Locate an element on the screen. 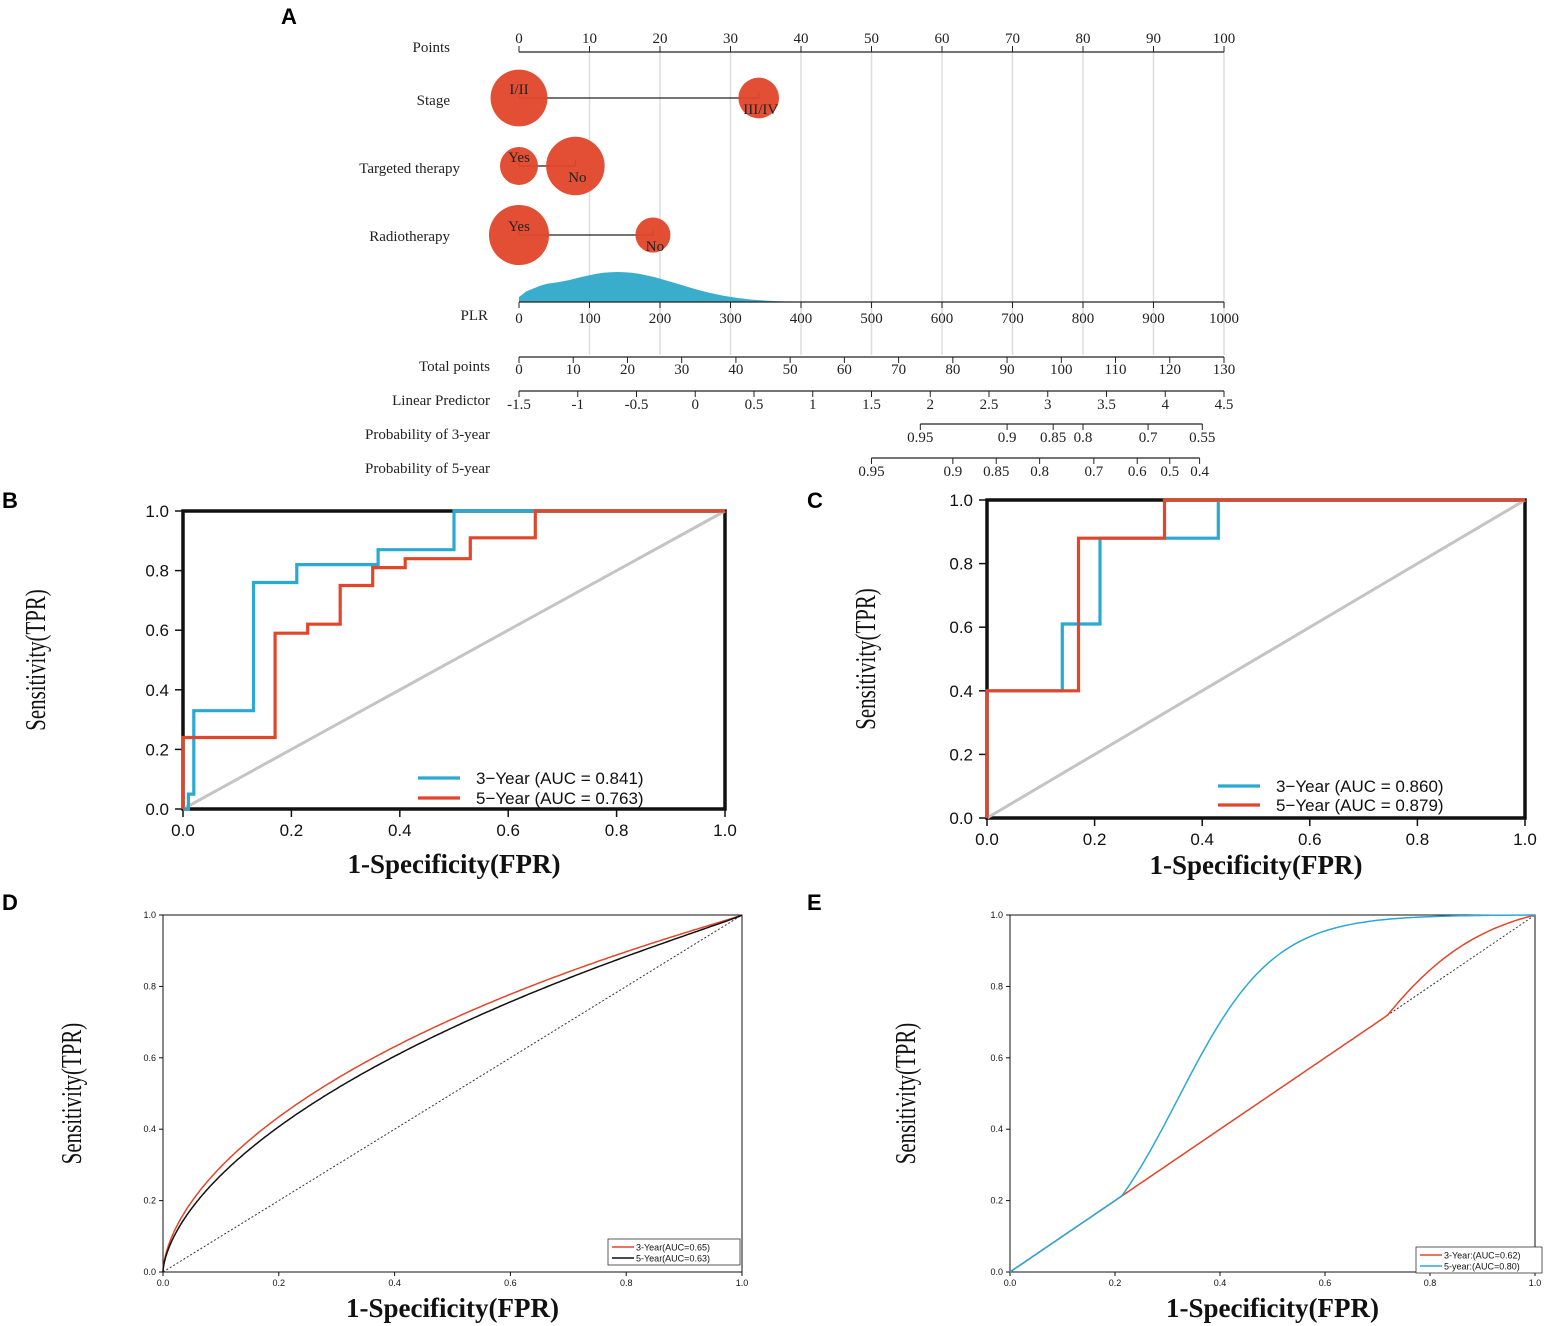 The image size is (1555, 1326). probability-tick-label: 0.85 is located at coordinates (996, 472).